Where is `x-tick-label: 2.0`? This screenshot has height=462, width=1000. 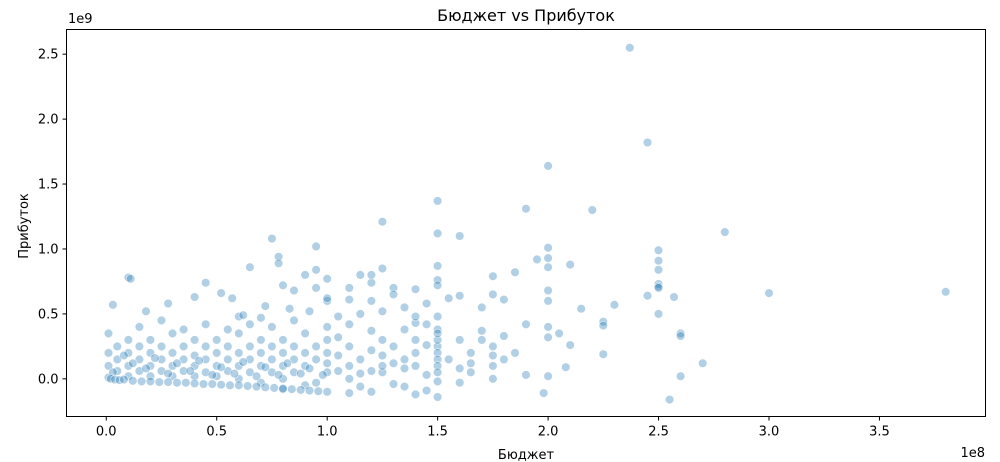 x-tick-label: 2.0 is located at coordinates (548, 432).